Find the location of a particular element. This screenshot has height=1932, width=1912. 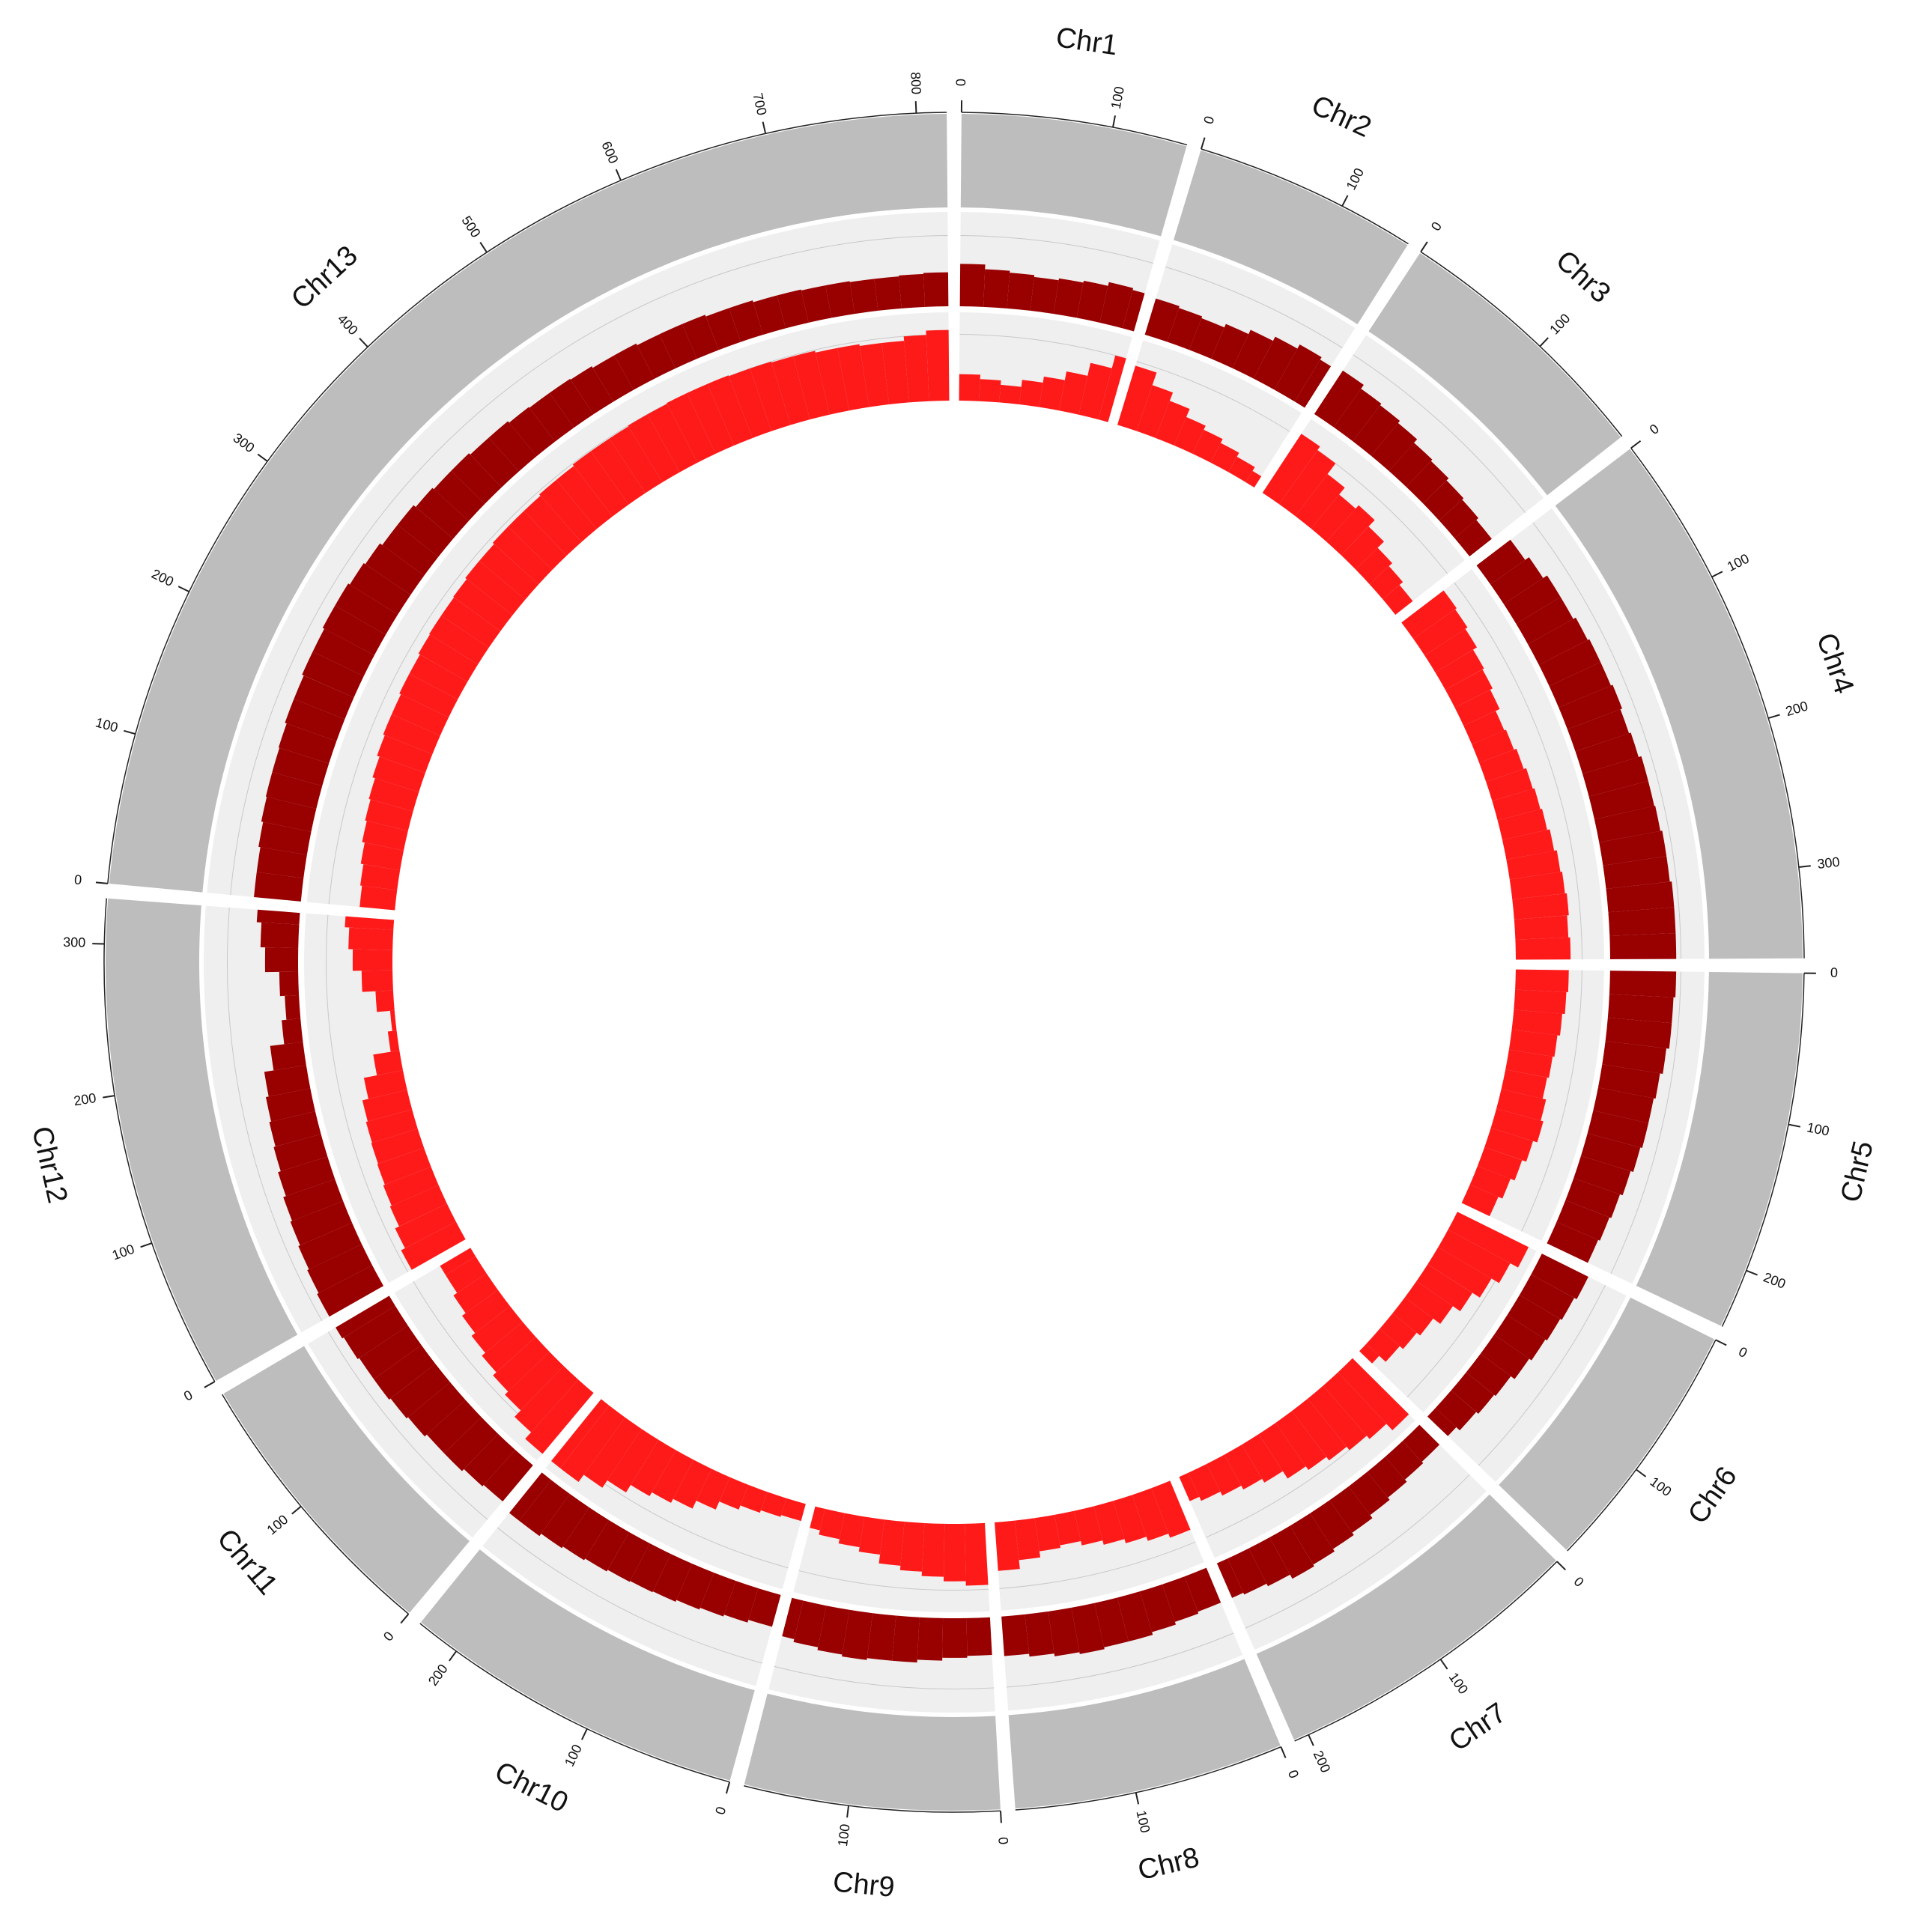

chromosome-name: Chr3 is located at coordinates (1583, 277).